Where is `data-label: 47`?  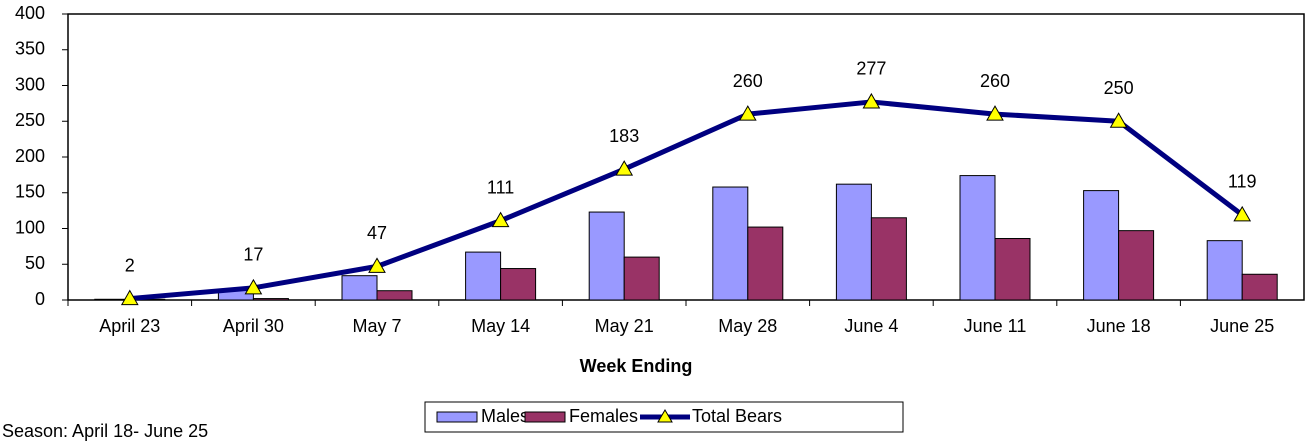 data-label: 47 is located at coordinates (377, 233).